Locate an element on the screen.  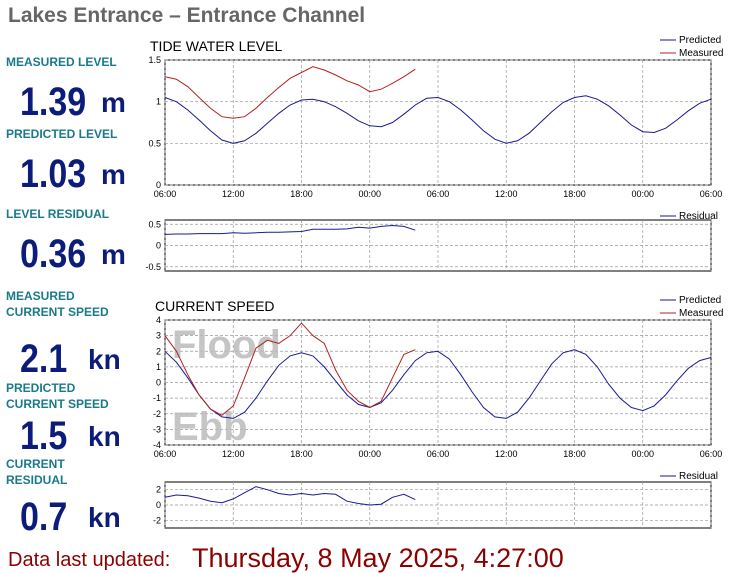
reading-value: 0.7 is located at coordinates (43, 515).